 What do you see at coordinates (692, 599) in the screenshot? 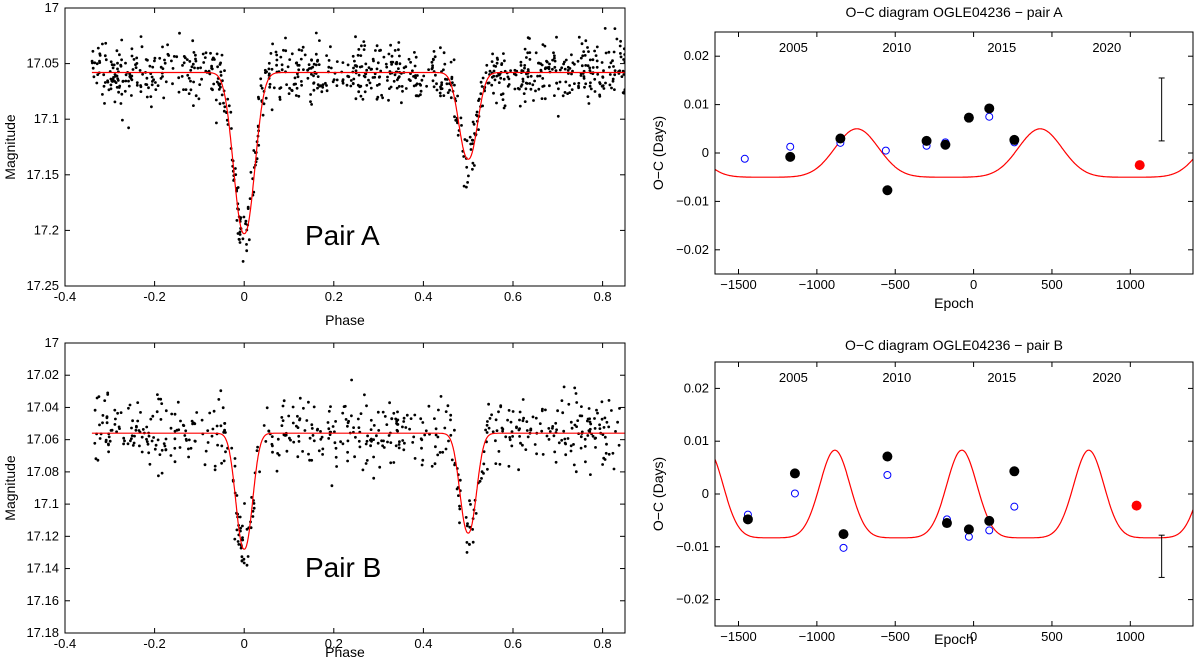
I see `y-tick-label: −0.02` at bounding box center [692, 599].